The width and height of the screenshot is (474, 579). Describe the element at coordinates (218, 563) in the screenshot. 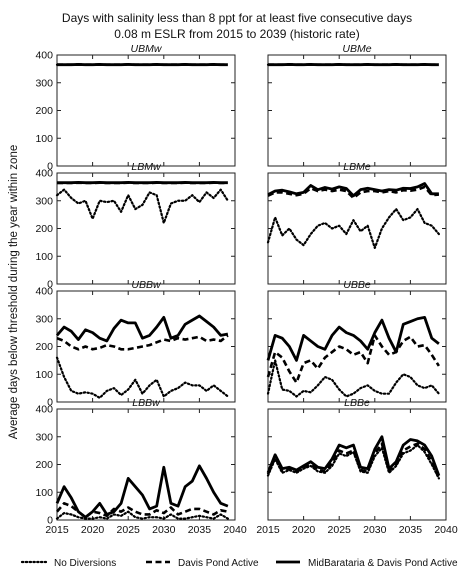

I see `legend-label: Davis Pond Active` at that location.